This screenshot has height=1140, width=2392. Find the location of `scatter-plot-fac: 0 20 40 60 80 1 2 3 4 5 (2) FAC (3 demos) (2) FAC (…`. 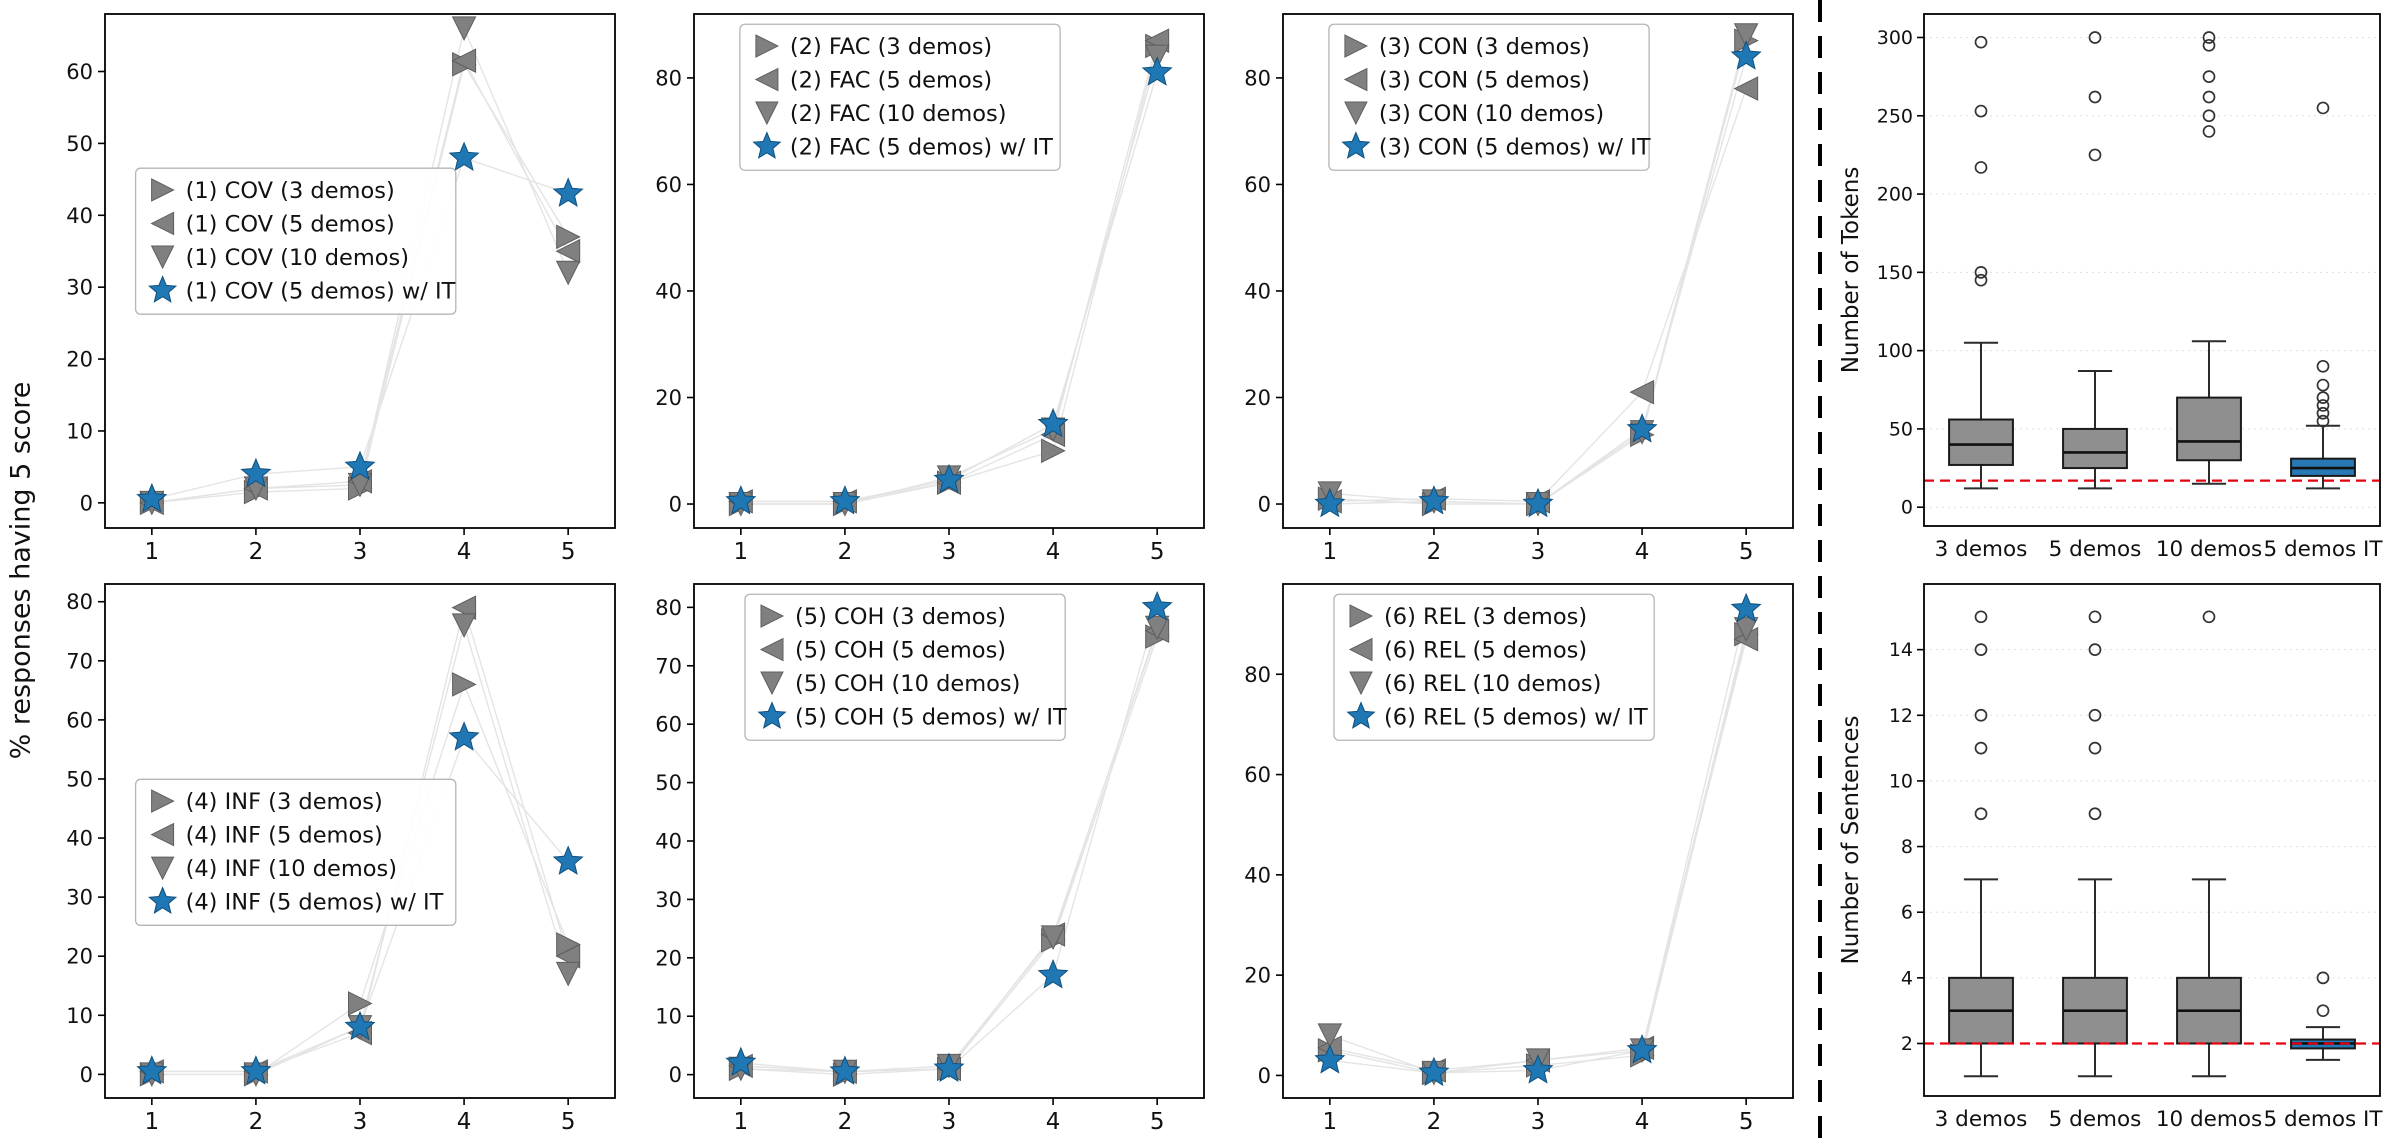

scatter-plot-fac: 0 20 40 60 80 1 2 3 4 5 (2) FAC (3 demos) (2) FAC (… is located at coordinates (925, 285).